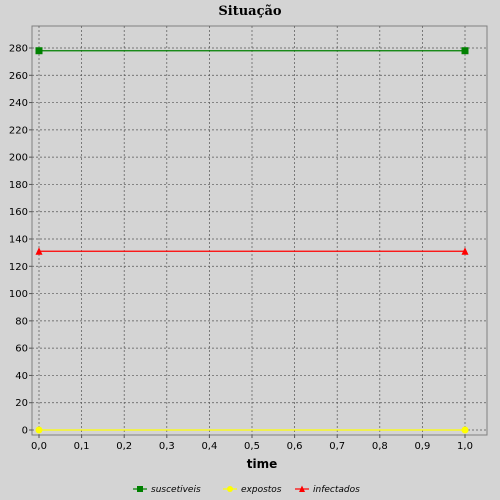  What do you see at coordinates (18, 49) in the screenshot?
I see `y-tick-label: 280` at bounding box center [18, 49].